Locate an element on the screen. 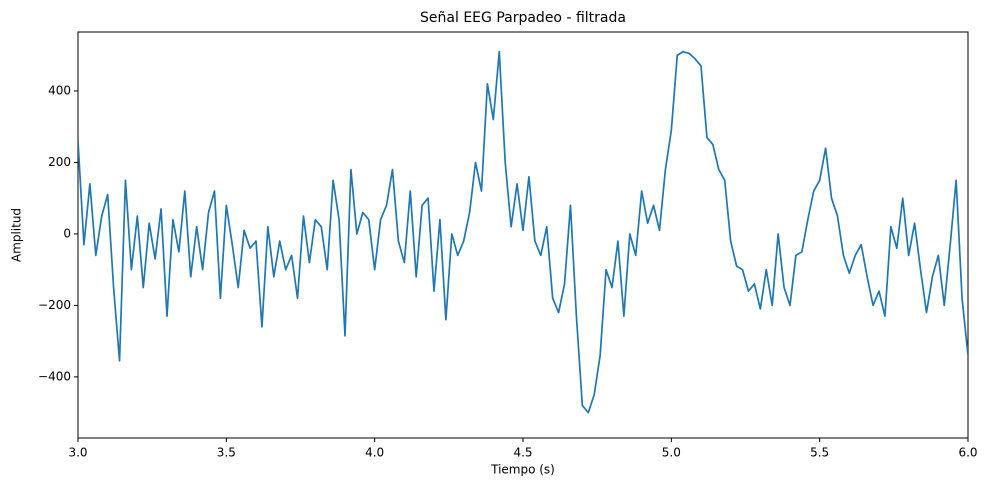 This screenshot has width=989, height=490. x-tick-label: 3.0 is located at coordinates (77, 453).